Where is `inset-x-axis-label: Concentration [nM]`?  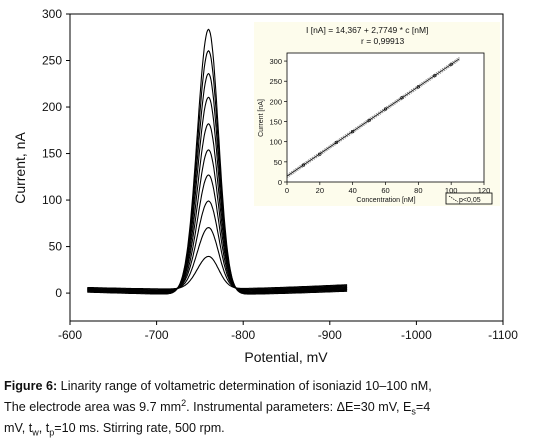 inset-x-axis-label: Concentration [nM] is located at coordinates (385, 200).